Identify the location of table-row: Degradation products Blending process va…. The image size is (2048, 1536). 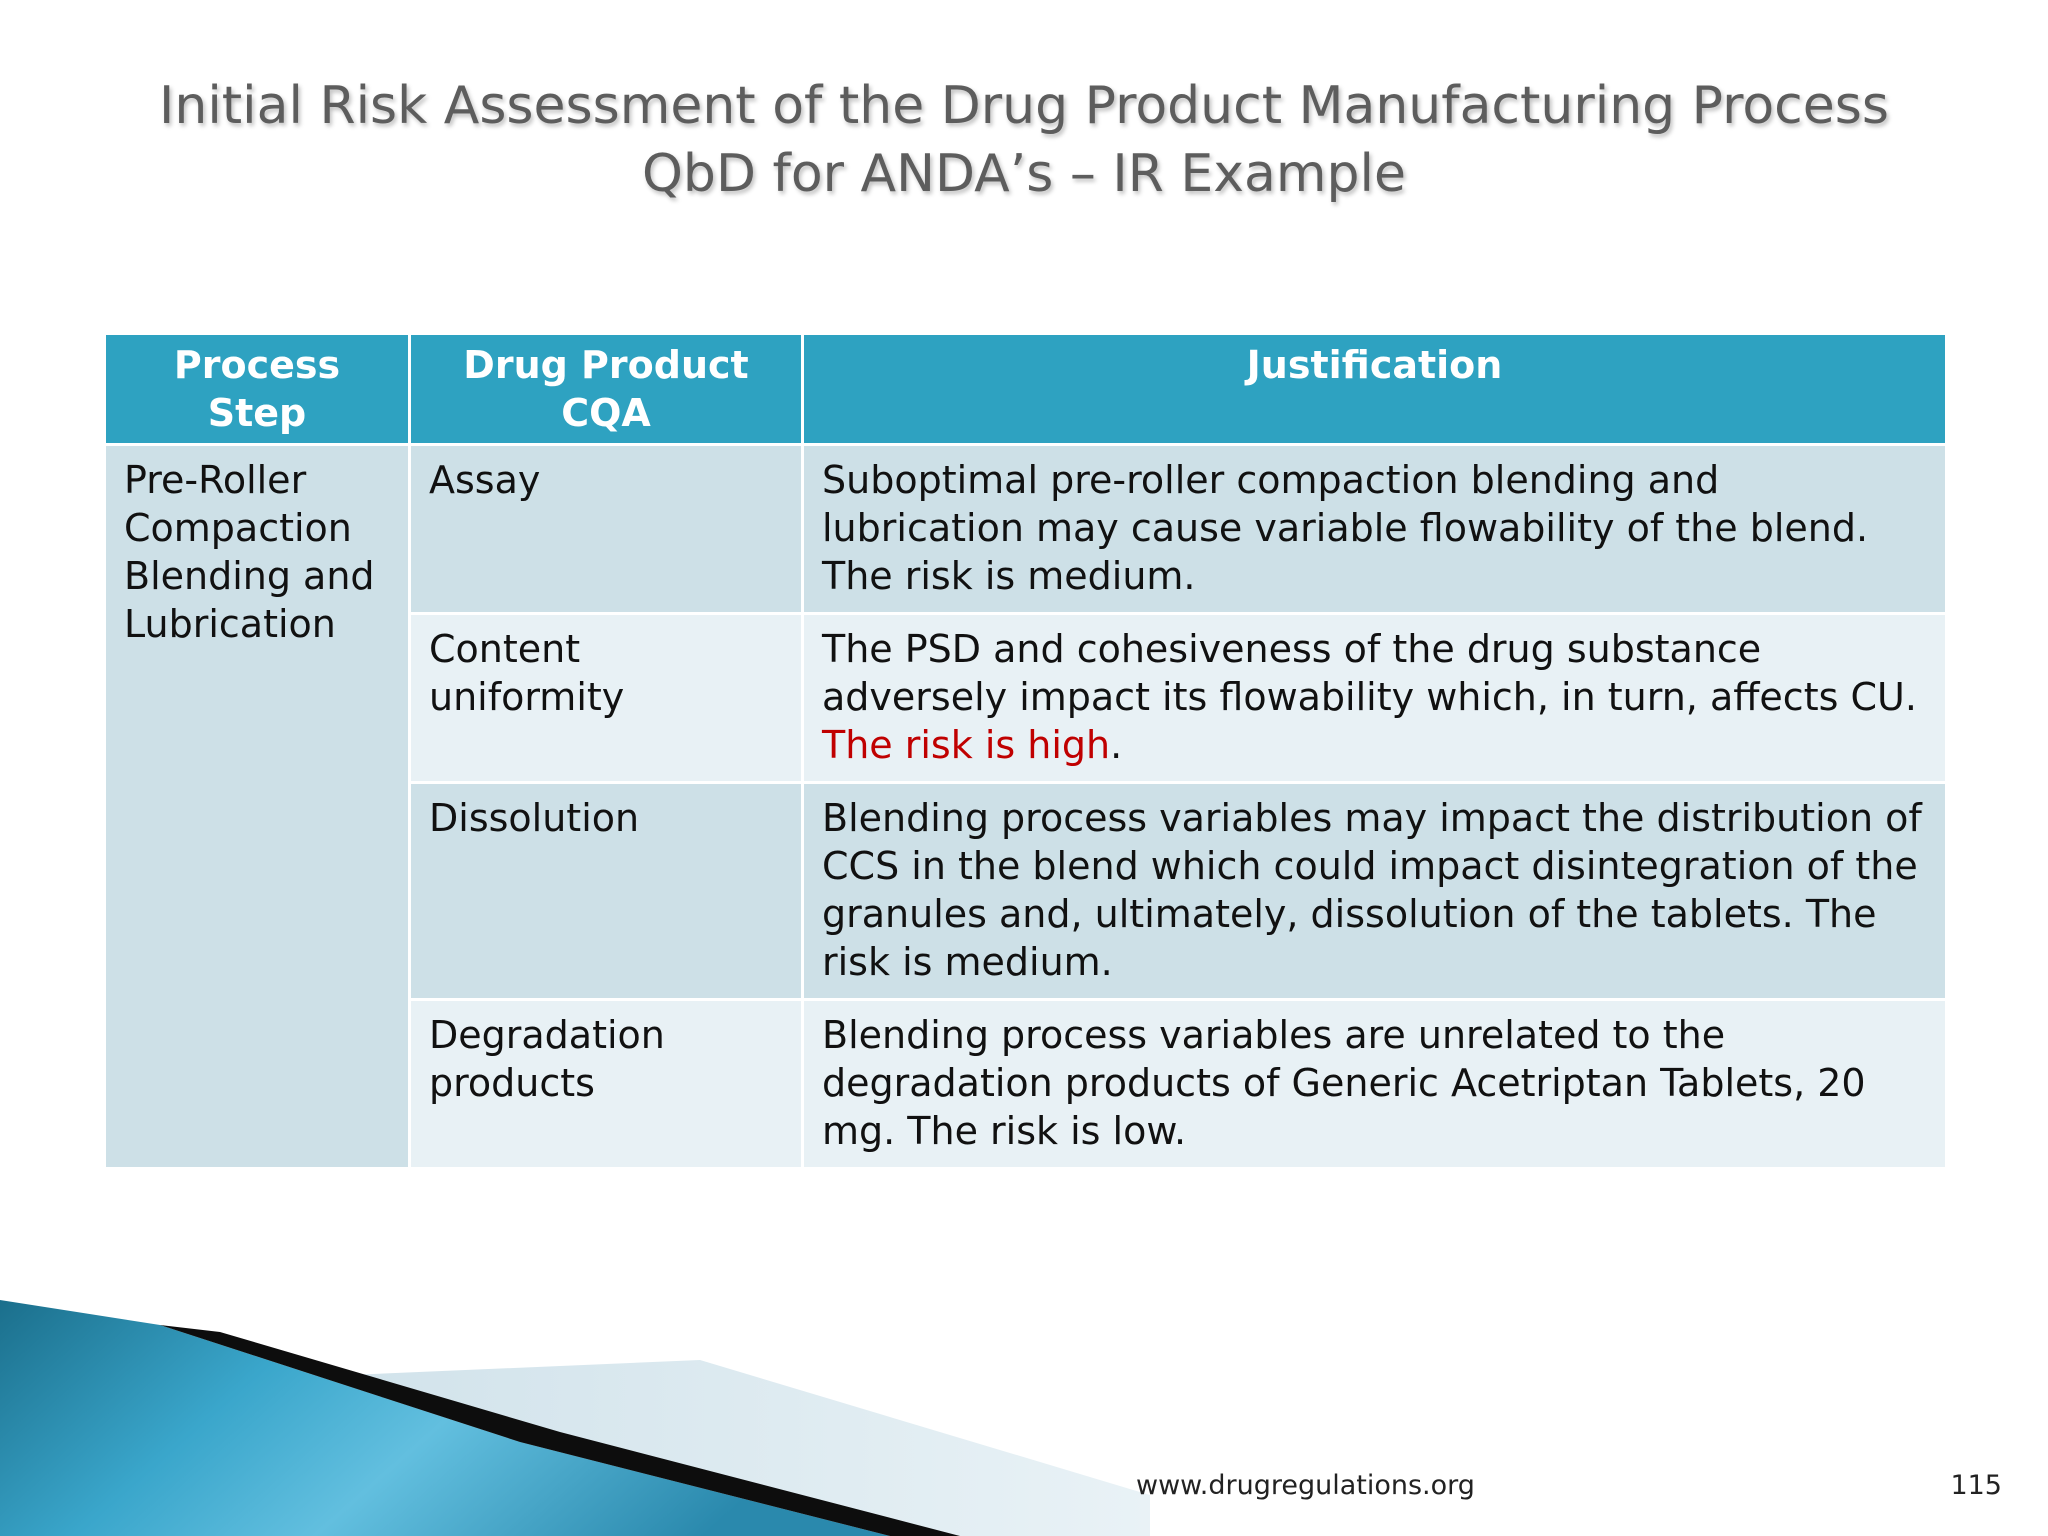
(1026, 1084).